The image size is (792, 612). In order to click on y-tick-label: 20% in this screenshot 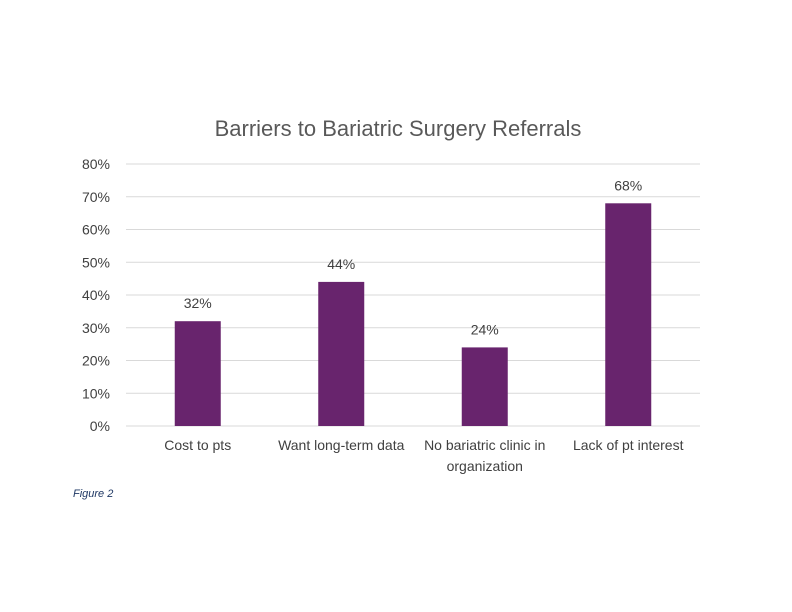, I will do `click(96, 361)`.